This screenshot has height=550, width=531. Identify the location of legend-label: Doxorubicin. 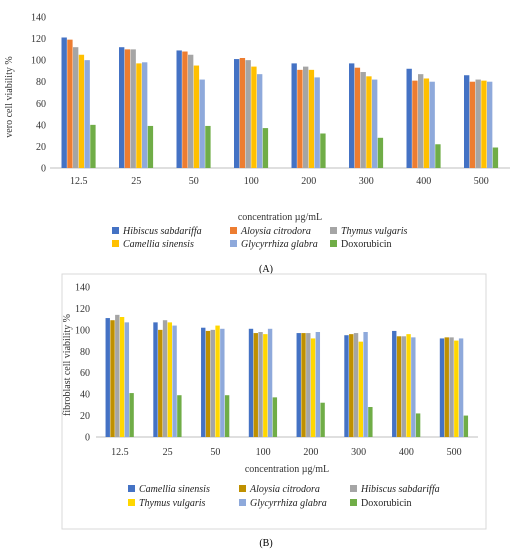
(366, 244).